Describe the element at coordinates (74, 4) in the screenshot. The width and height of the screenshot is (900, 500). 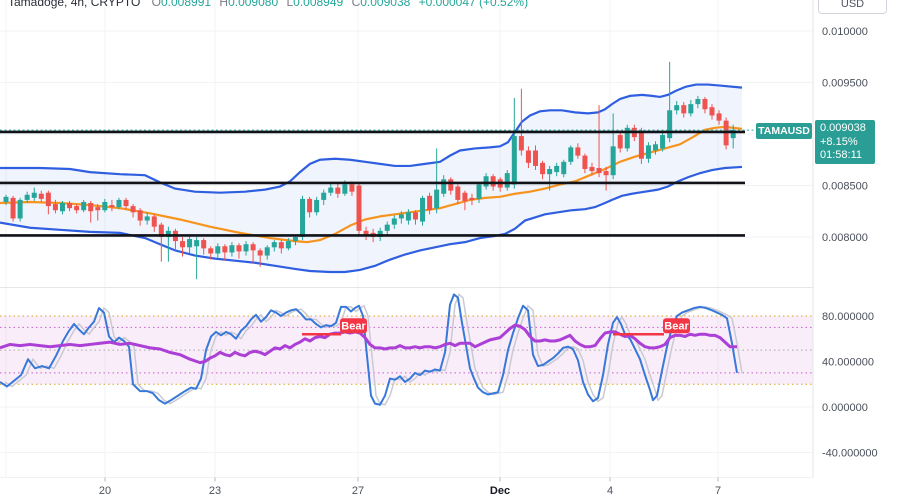
I see `symbol-title: Tamadoge, 4h, CRYPTO` at that location.